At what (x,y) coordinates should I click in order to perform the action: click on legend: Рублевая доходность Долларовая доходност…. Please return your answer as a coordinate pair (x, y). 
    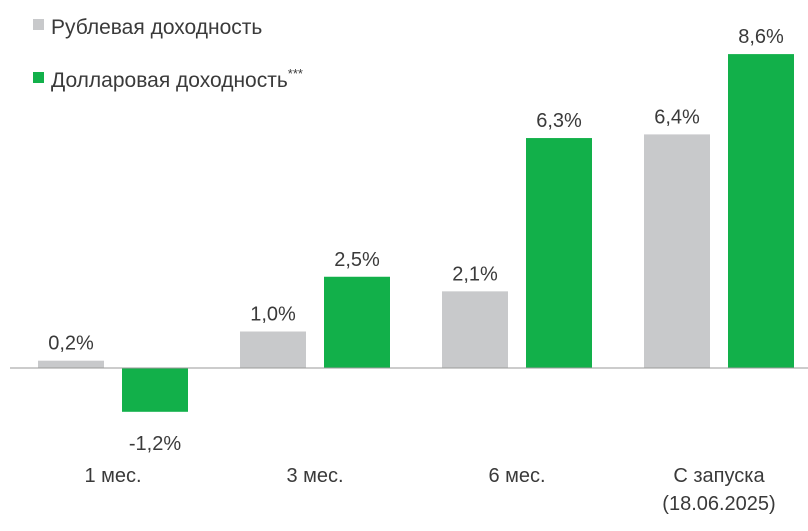
    Looking at the image, I should click on (168, 54).